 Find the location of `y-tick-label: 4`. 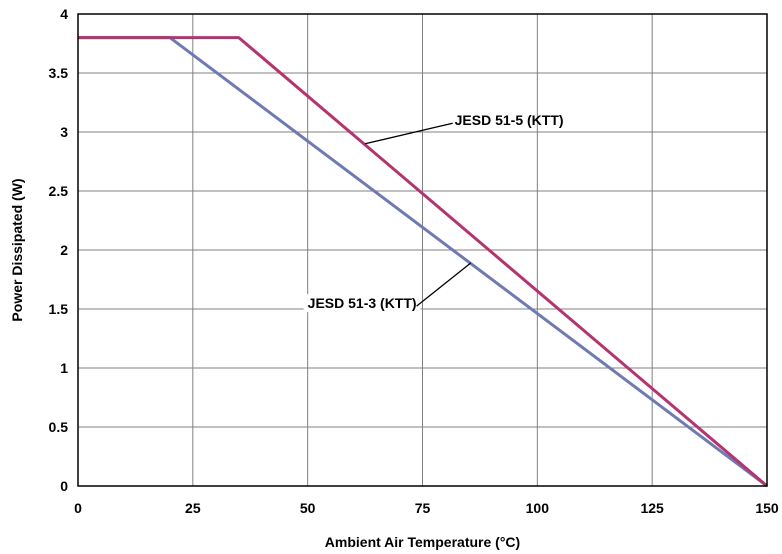

y-tick-label: 4 is located at coordinates (64, 14).